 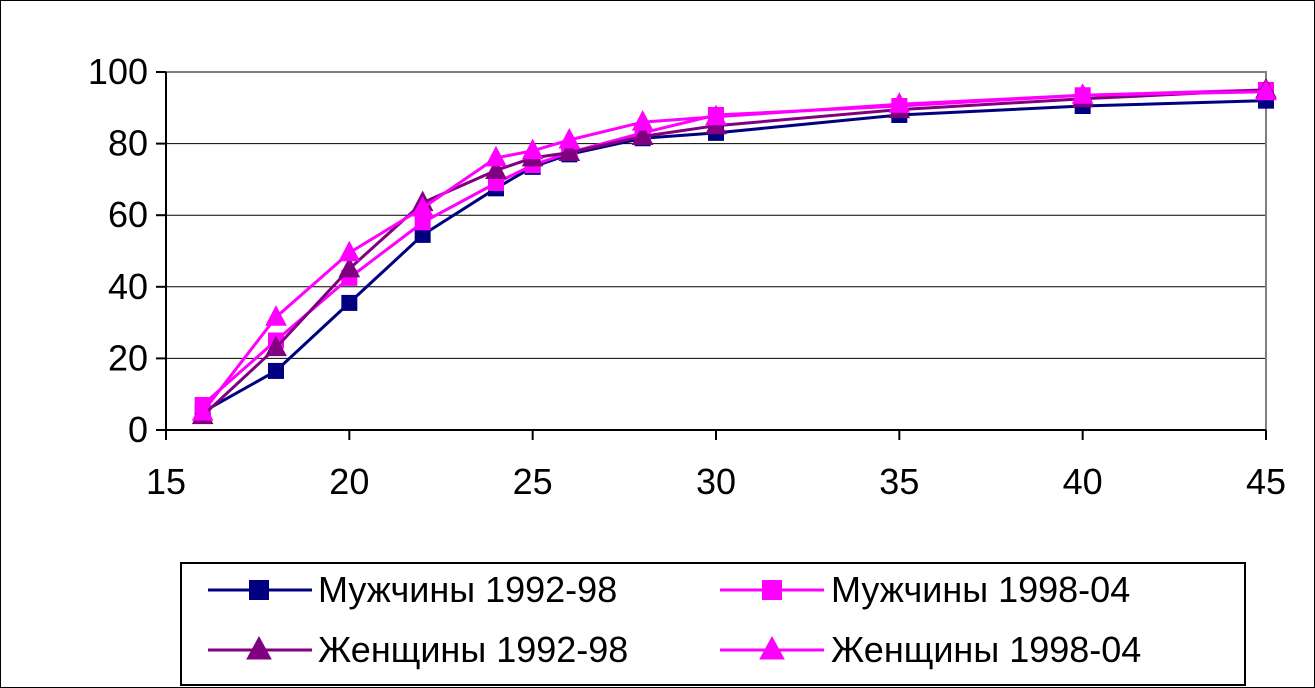 What do you see at coordinates (1266, 481) in the screenshot?
I see `x-tick-label-6: 45` at bounding box center [1266, 481].